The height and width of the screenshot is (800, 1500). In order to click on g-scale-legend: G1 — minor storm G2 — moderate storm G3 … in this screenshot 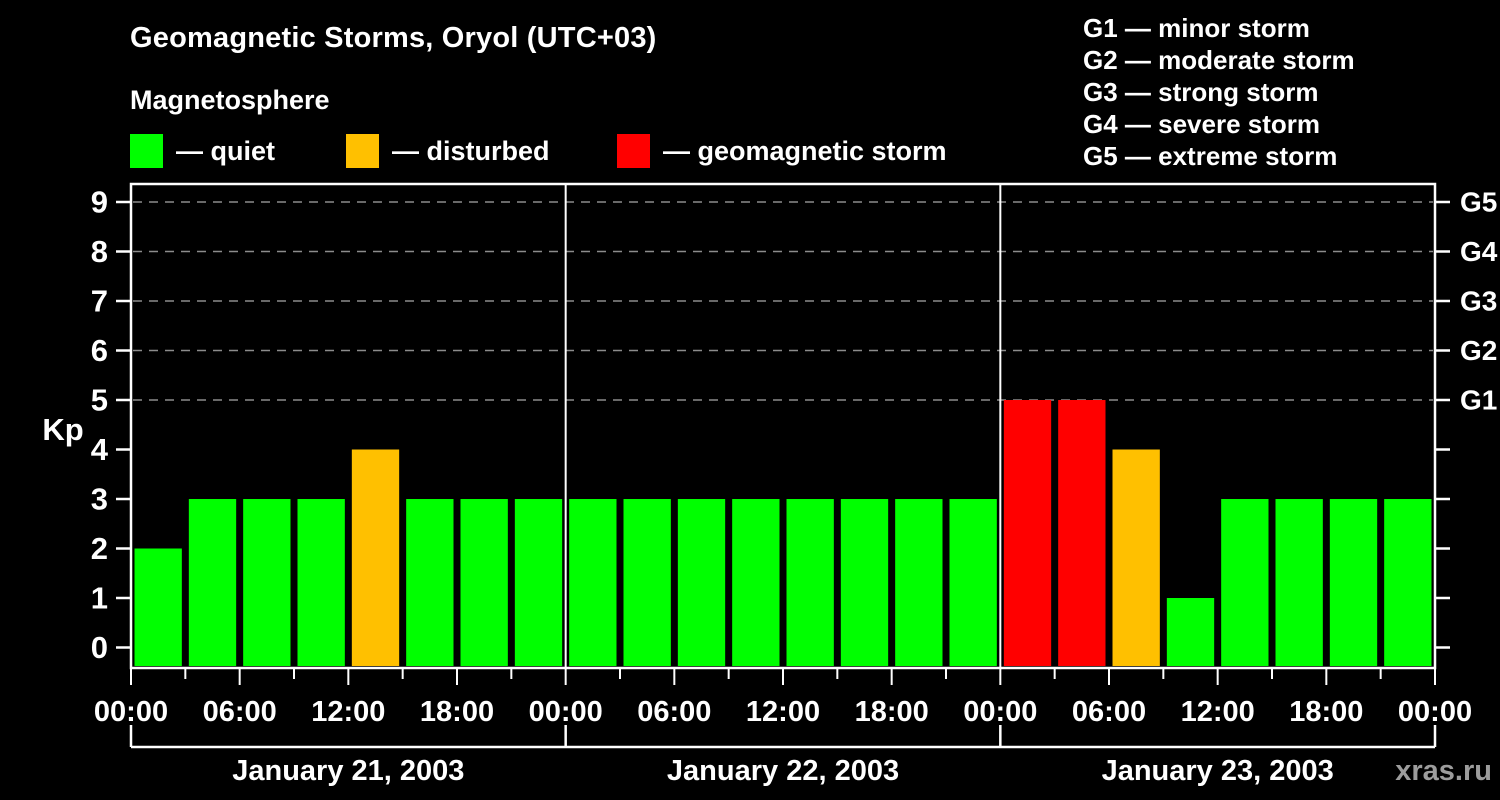, I will do `click(1219, 92)`.